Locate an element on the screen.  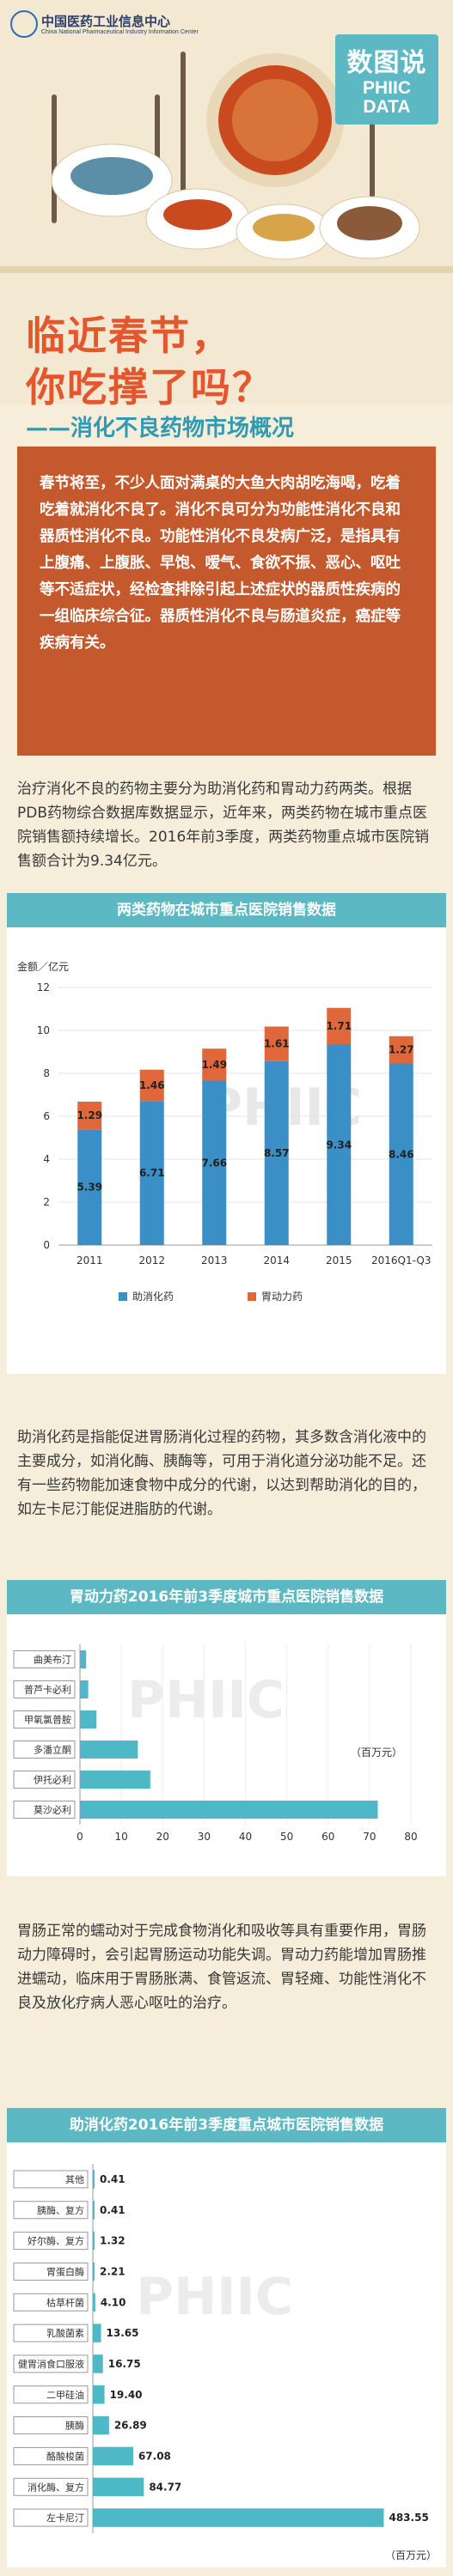
chart1-x-tick-label: 2014 is located at coordinates (276, 1261).